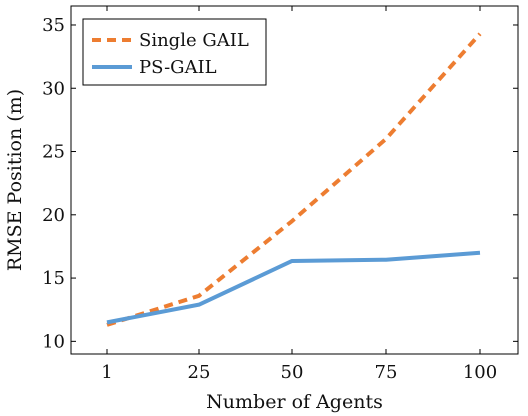 This screenshot has width=528, height=416. What do you see at coordinates (194, 40) in the screenshot?
I see `legend-label-single-gail: Single GAIL` at bounding box center [194, 40].